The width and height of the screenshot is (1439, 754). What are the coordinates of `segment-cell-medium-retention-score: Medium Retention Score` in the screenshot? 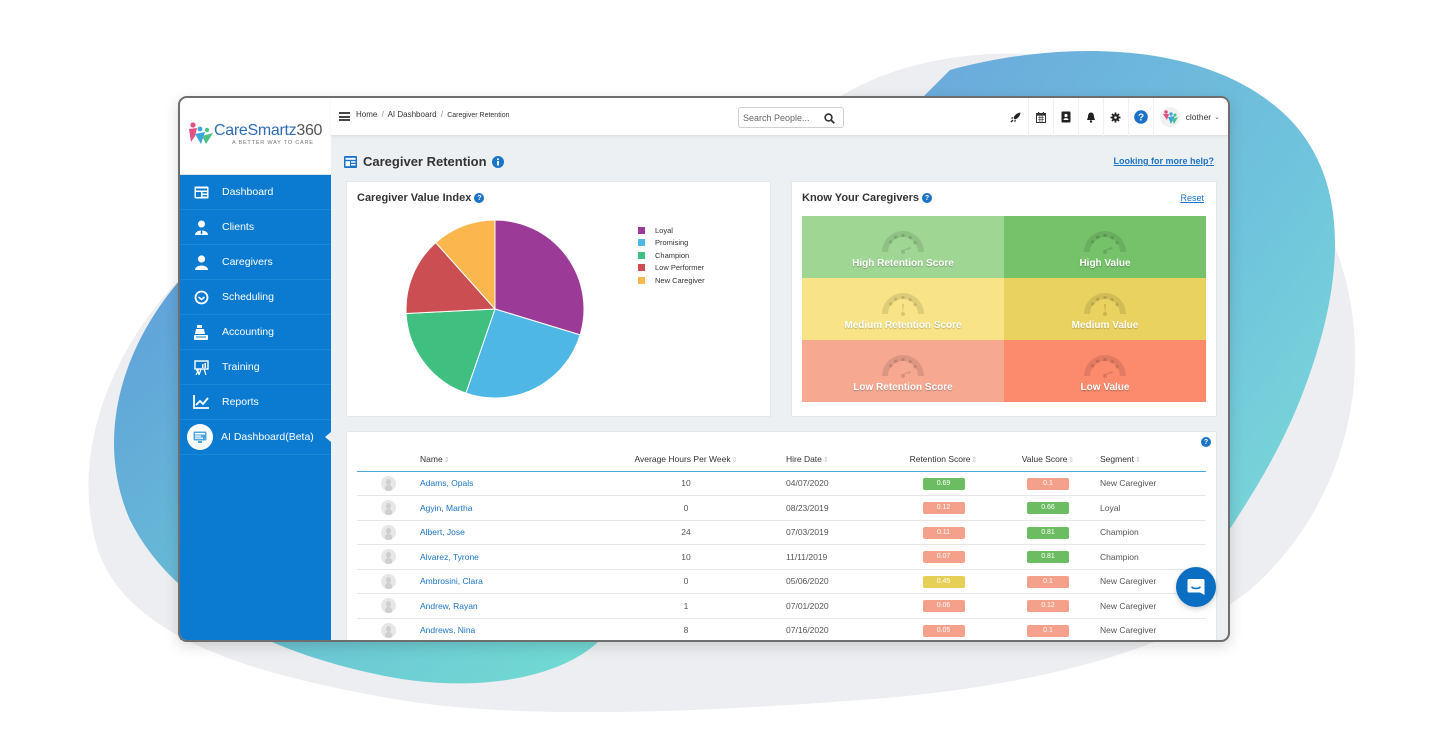 It's located at (903, 309).